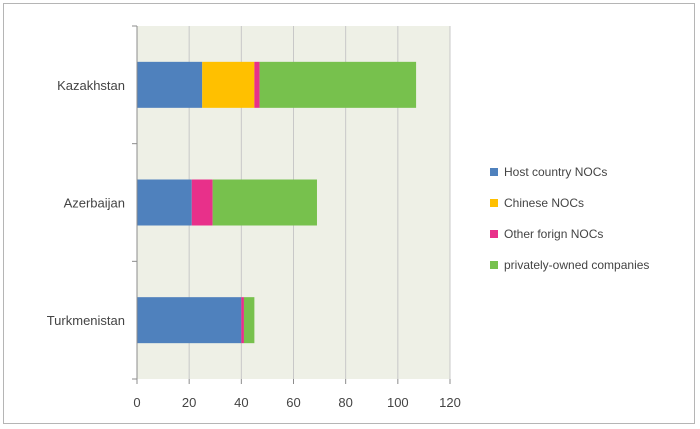 Image resolution: width=700 pixels, height=429 pixels. What do you see at coordinates (553, 234) in the screenshot?
I see `legend-label: Other forign NOCs` at bounding box center [553, 234].